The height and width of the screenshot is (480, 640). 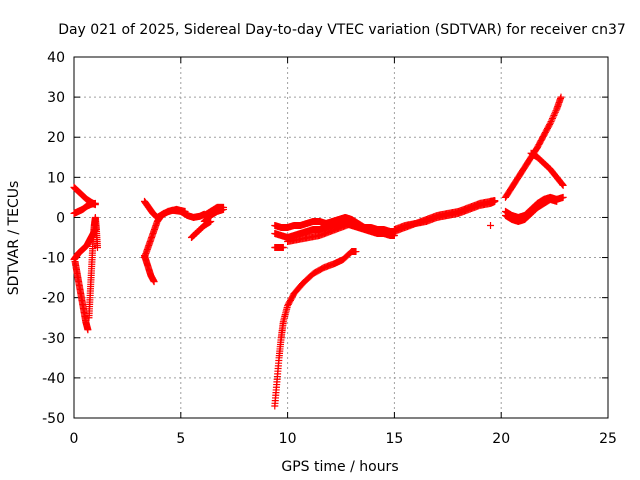 What do you see at coordinates (531, 210) in the screenshot?
I see `series-arc-4d` at bounding box center [531, 210].